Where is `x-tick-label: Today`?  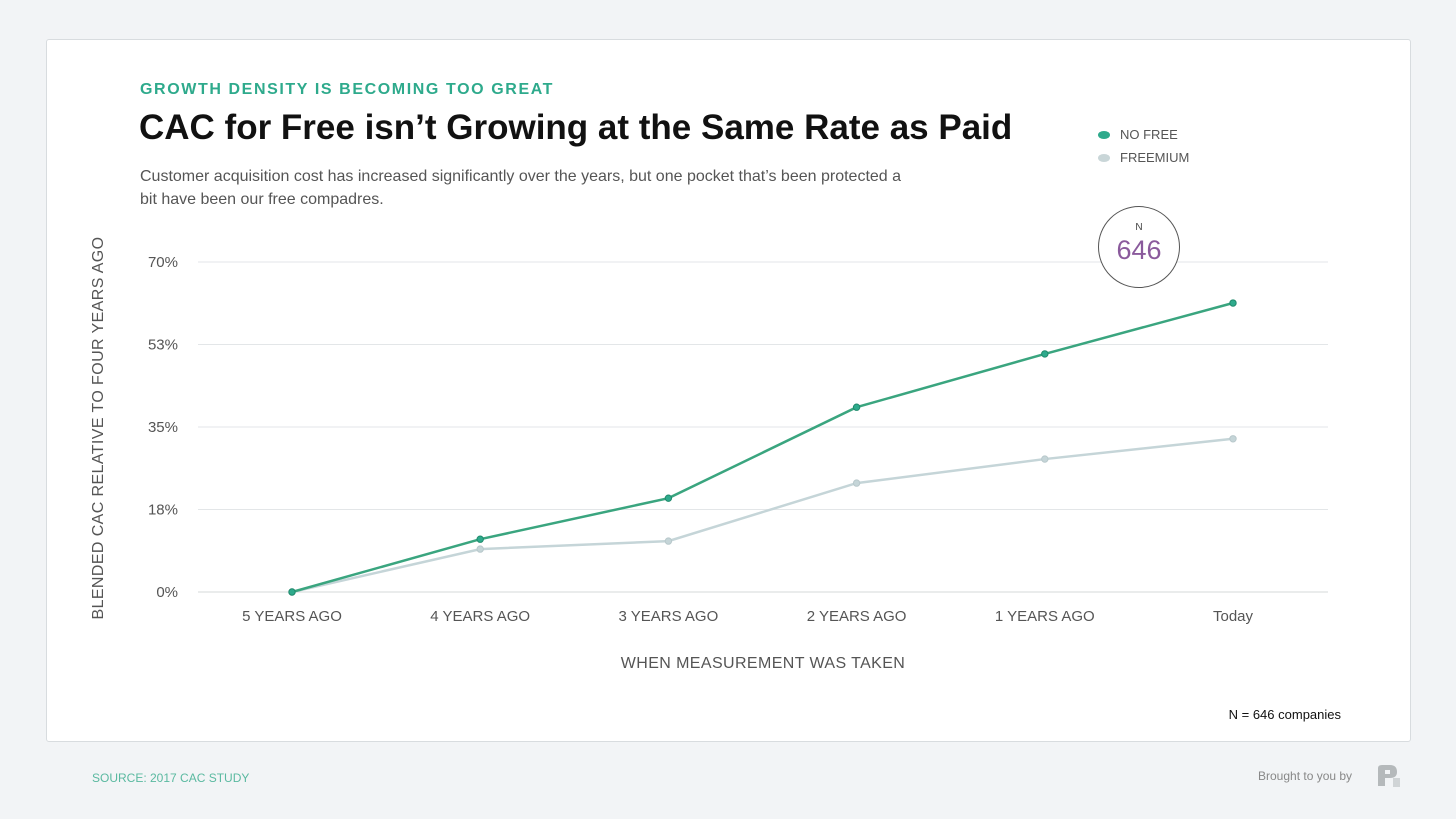 x-tick-label: Today is located at coordinates (1233, 616).